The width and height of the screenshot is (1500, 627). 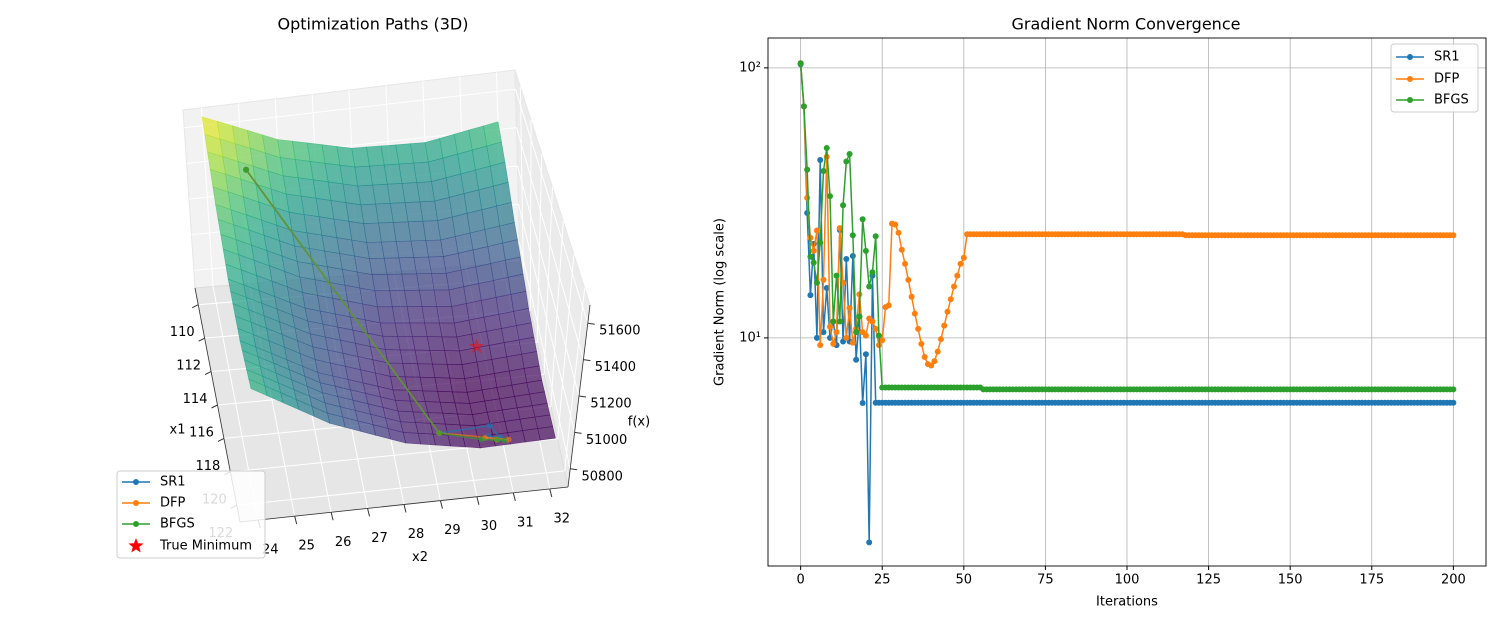 What do you see at coordinates (615, 367) in the screenshot?
I see `z-tick-label: 51400` at bounding box center [615, 367].